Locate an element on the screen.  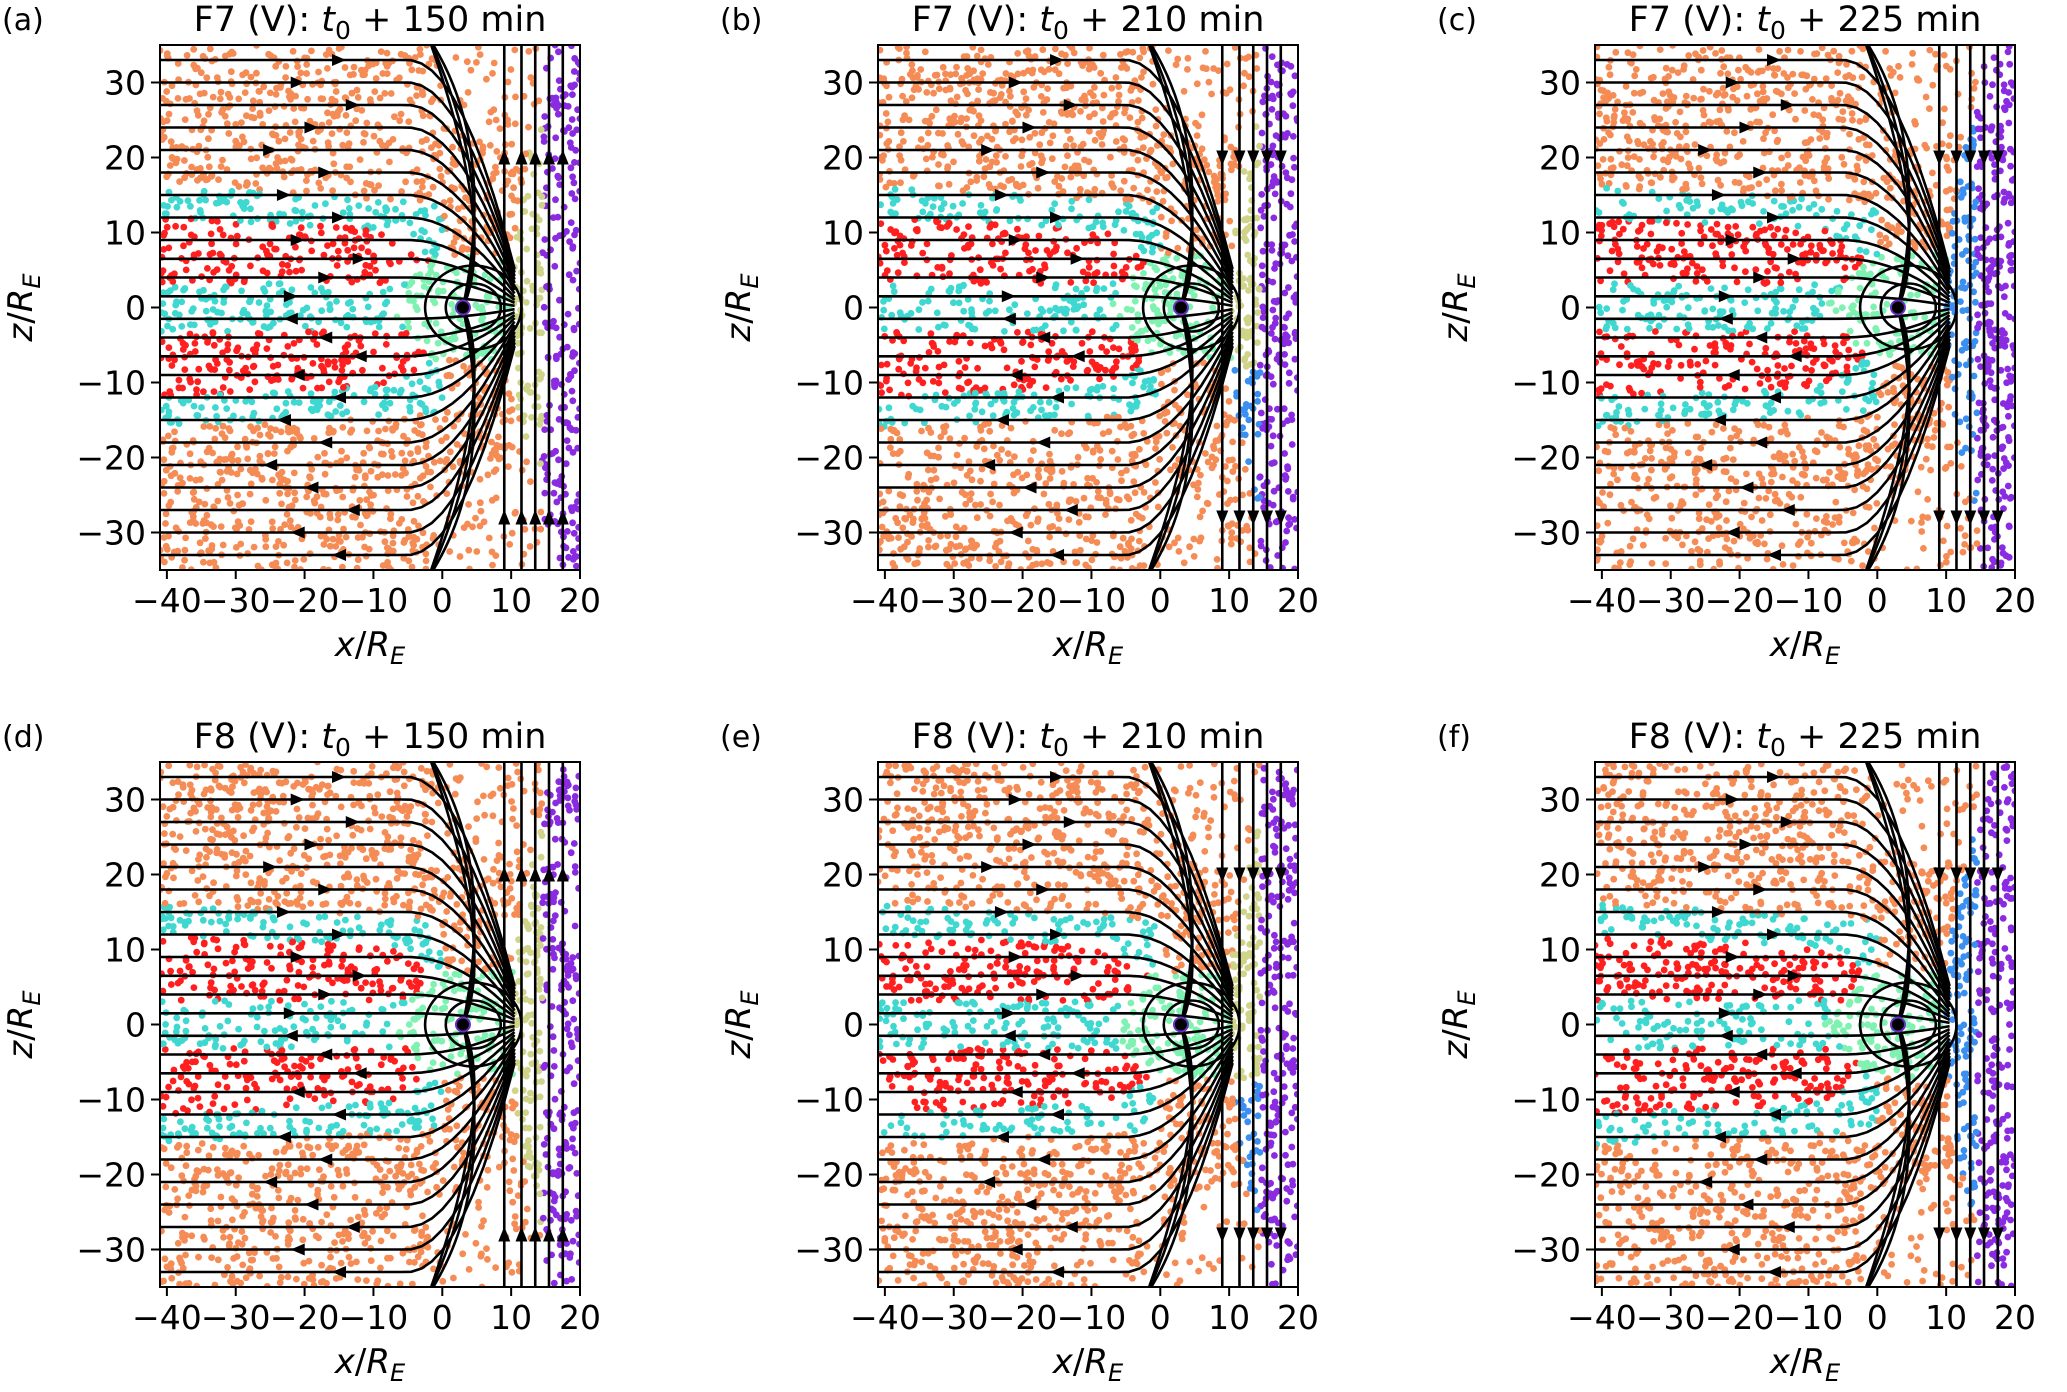
x-tick-label: −10 is located at coordinates (374, 600).